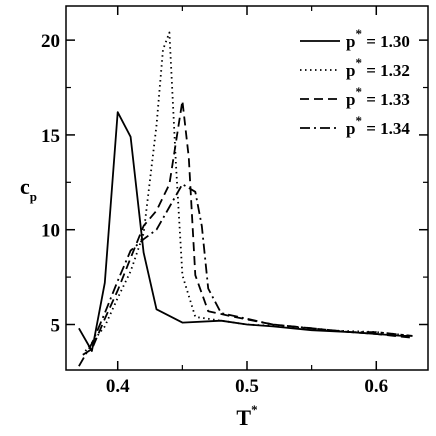 The width and height of the screenshot is (436, 436). What do you see at coordinates (50, 41) in the screenshot?
I see `y-tick-label: 20` at bounding box center [50, 41].